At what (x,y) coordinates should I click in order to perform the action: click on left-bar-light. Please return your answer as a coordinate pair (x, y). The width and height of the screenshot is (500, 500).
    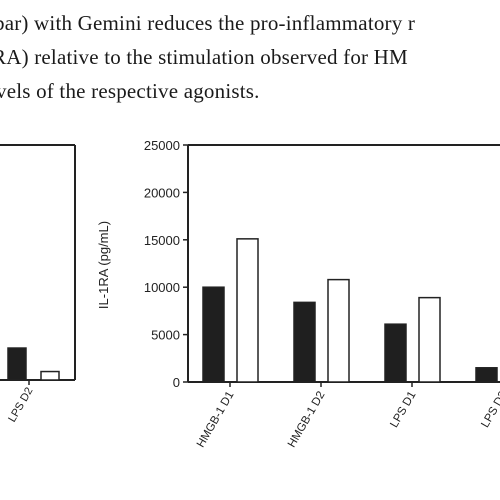
    Looking at the image, I should click on (50, 375).